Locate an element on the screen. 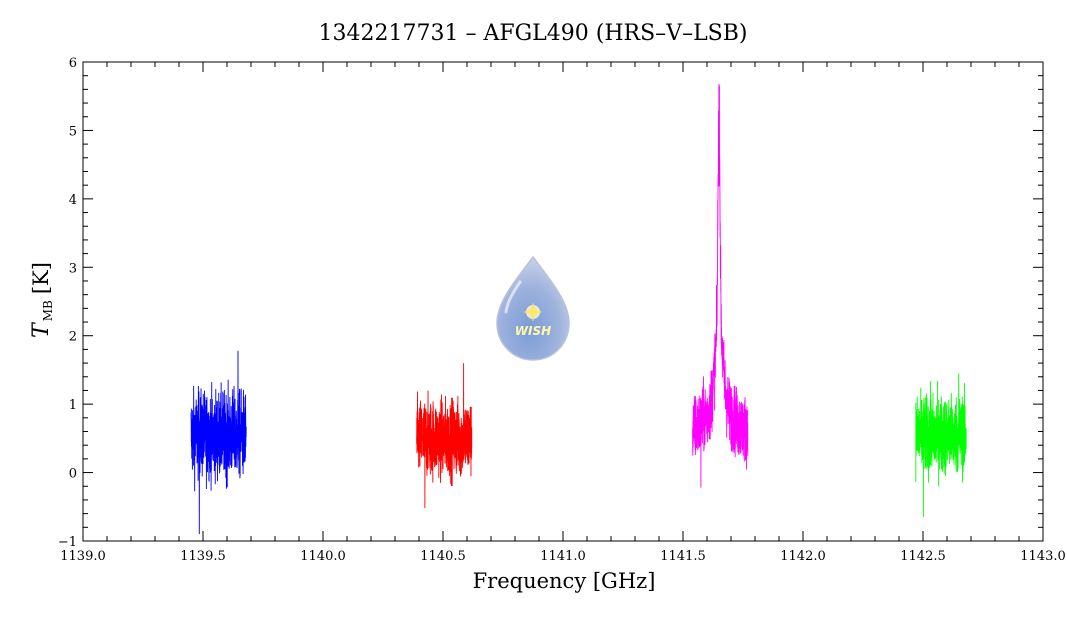 The width and height of the screenshot is (1067, 618). x-tick-label: 1140.0 is located at coordinates (323, 556).